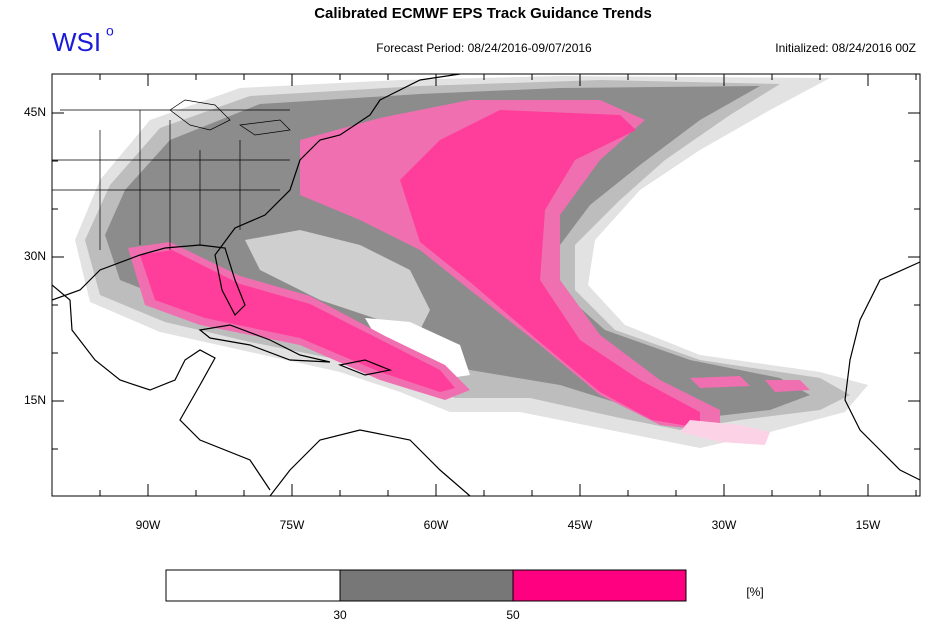 This screenshot has height=631, width=937. What do you see at coordinates (148, 525) in the screenshot?
I see `lon-label: 90W` at bounding box center [148, 525].